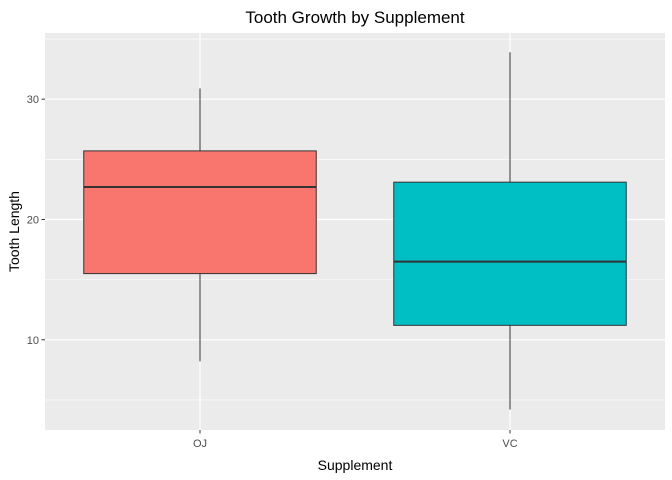  Describe the element at coordinates (14, 231) in the screenshot. I see `y-axis-title: Tooth Length` at that location.